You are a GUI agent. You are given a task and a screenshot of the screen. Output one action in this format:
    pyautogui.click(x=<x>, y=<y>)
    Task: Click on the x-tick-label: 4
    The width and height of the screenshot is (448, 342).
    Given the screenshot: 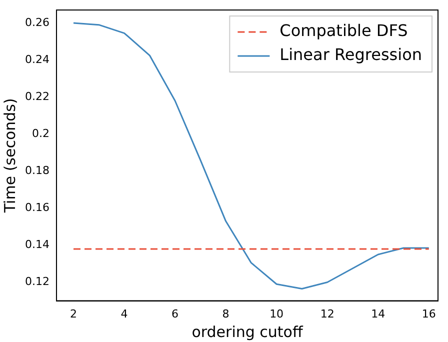 What is the action you would take?
    pyautogui.click(x=124, y=313)
    